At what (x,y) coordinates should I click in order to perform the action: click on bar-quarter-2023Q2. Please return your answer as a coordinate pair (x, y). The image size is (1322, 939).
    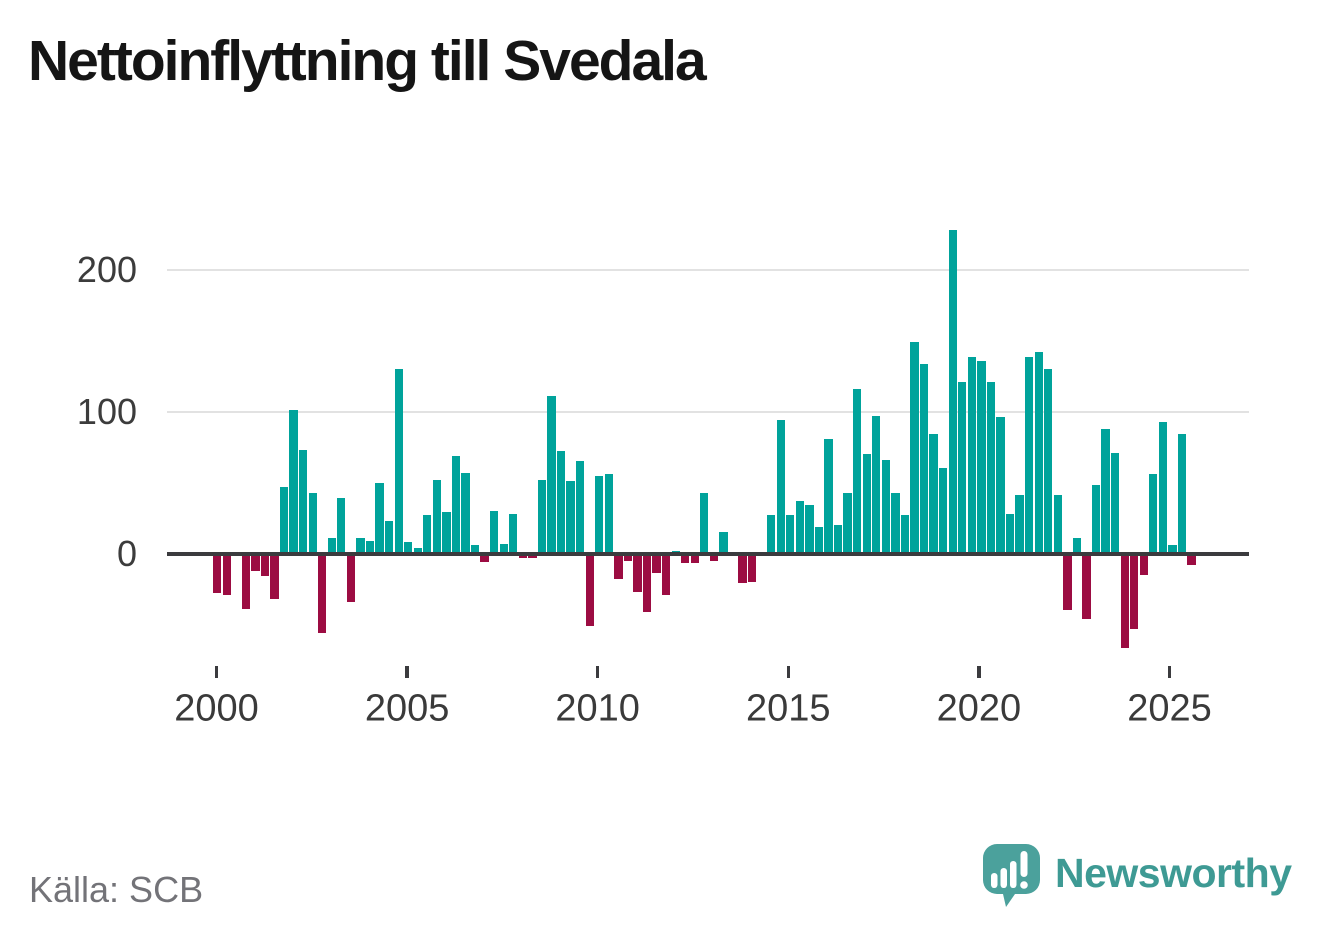
    Looking at the image, I should click on (1105, 491).